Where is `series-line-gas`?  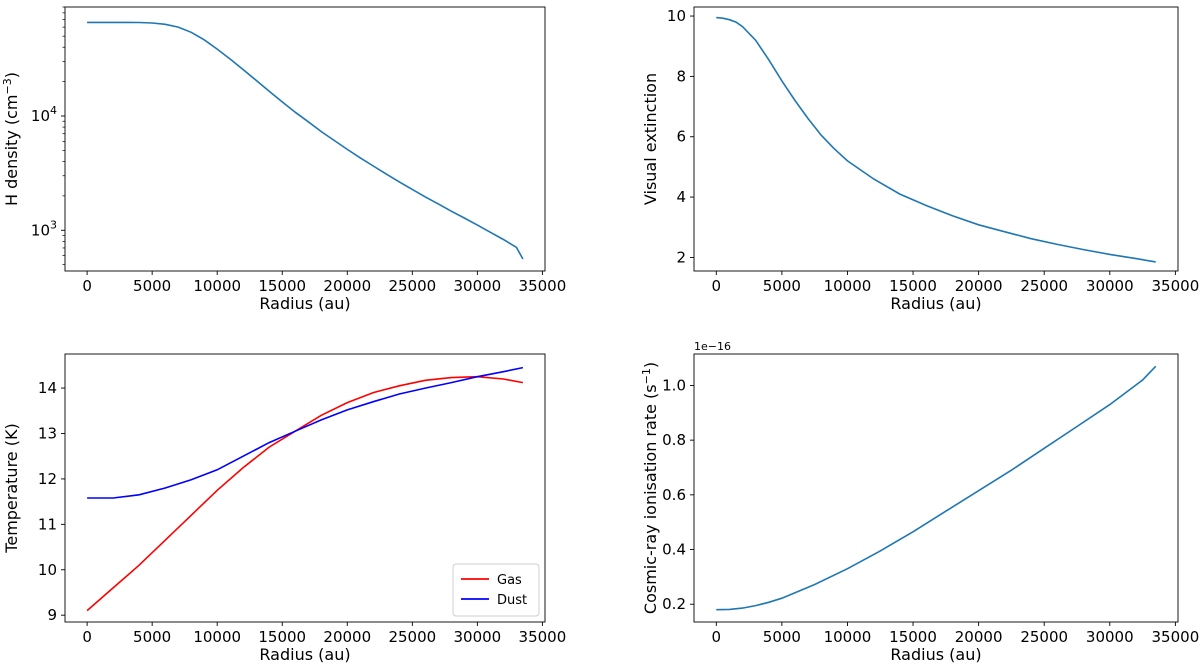
series-line-gas is located at coordinates (305, 493).